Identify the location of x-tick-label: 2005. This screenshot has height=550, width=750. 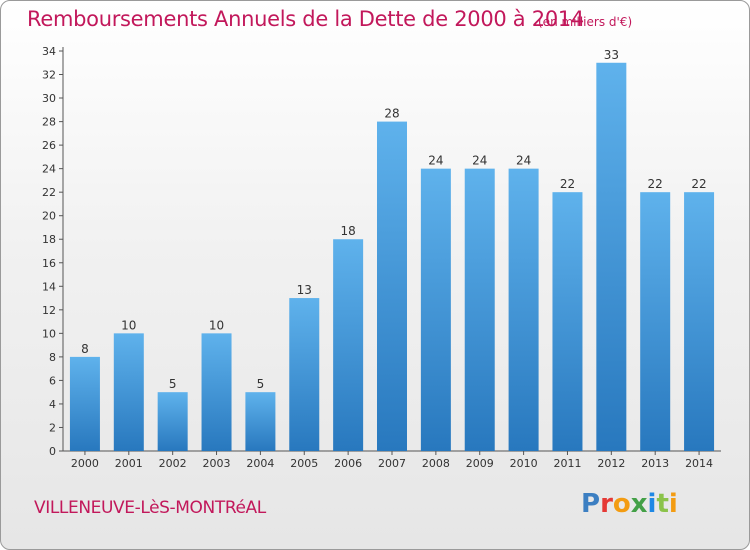
(304, 463).